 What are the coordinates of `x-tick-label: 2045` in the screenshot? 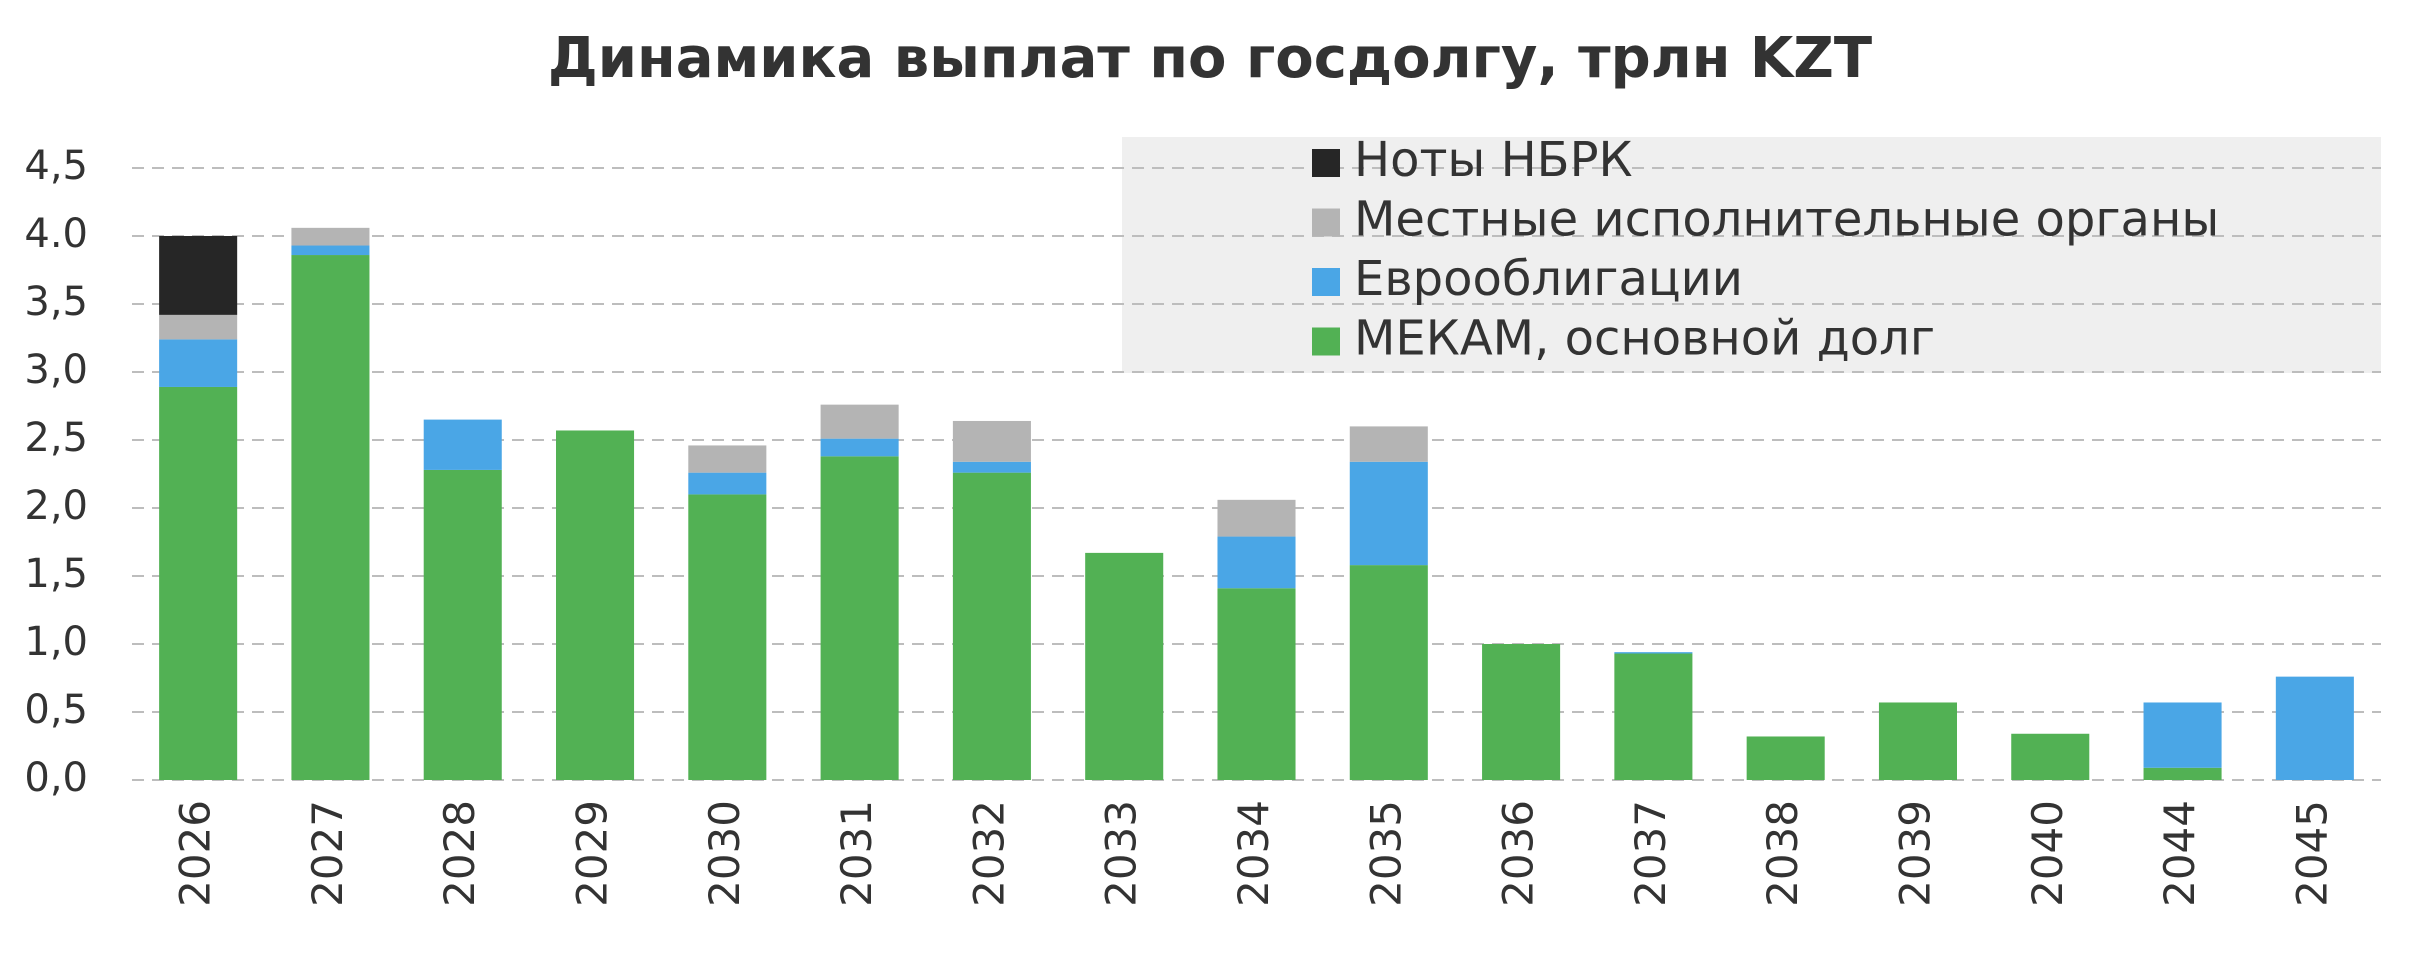 It's located at (2311, 853).